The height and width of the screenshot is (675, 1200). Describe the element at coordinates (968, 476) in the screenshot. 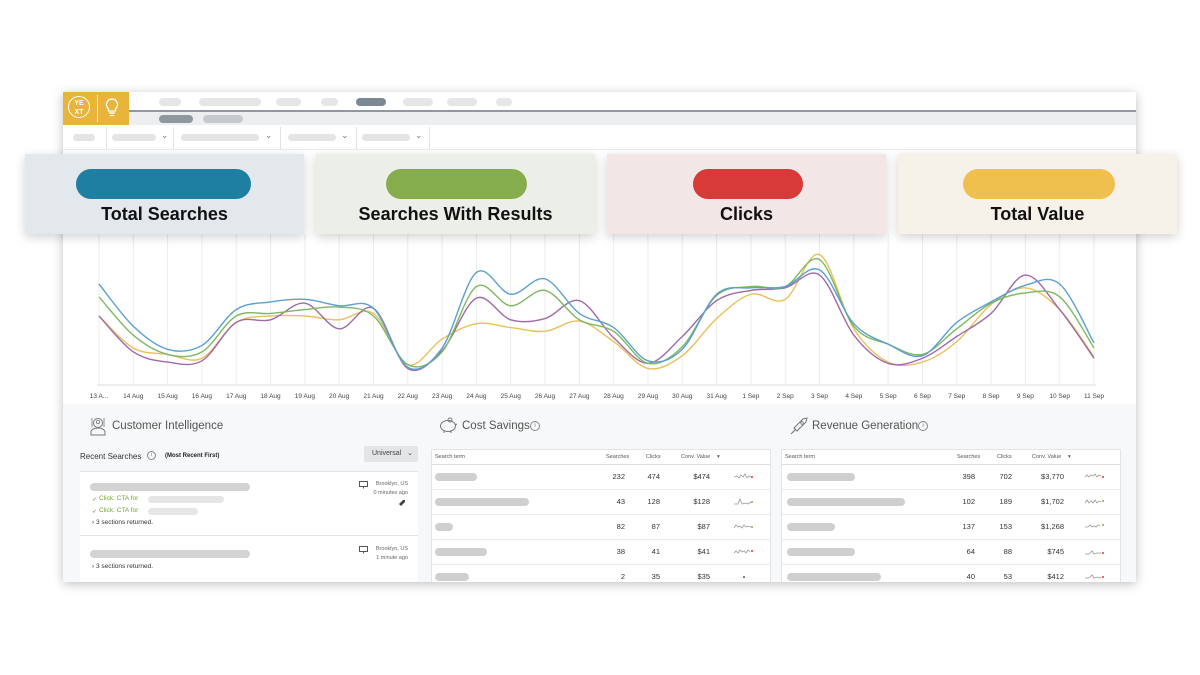

I see `cell-searches: 398` at that location.